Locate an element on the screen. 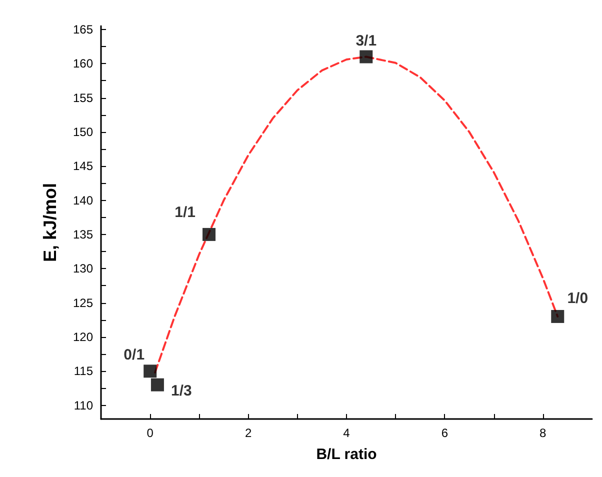 The width and height of the screenshot is (602, 477). x-tick-label: 4 is located at coordinates (346, 433).